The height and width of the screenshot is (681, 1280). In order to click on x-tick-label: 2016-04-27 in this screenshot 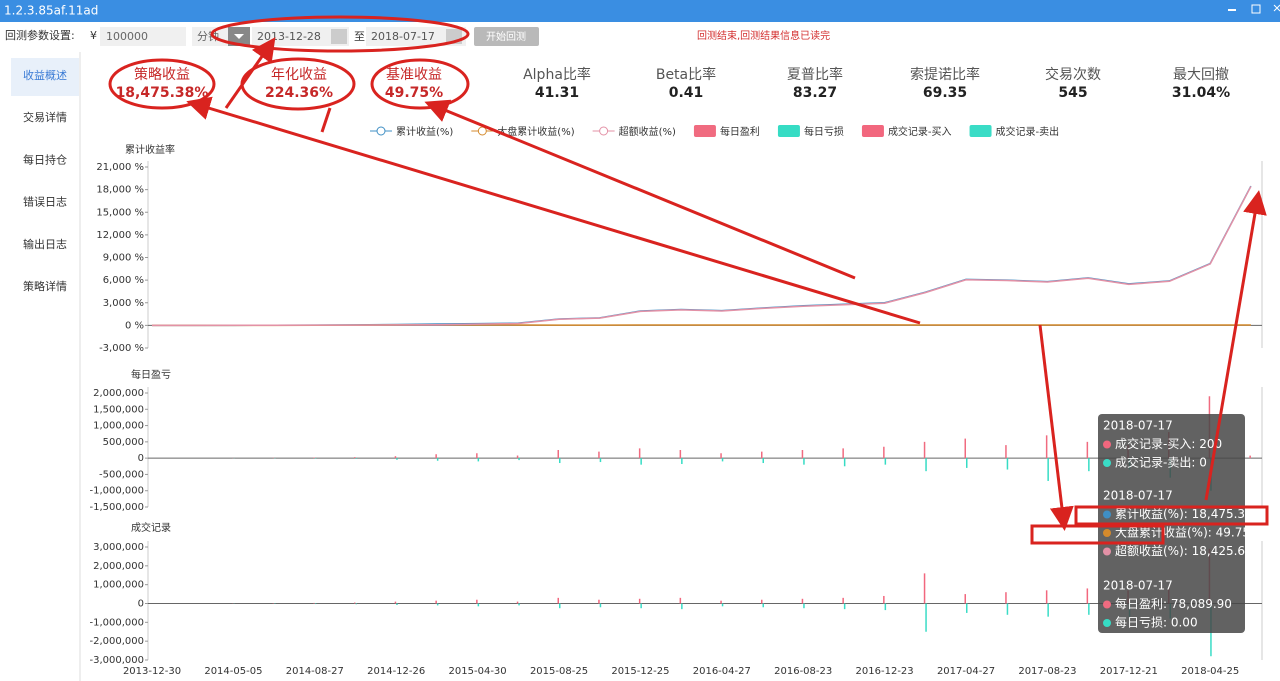, I will do `click(722, 671)`.